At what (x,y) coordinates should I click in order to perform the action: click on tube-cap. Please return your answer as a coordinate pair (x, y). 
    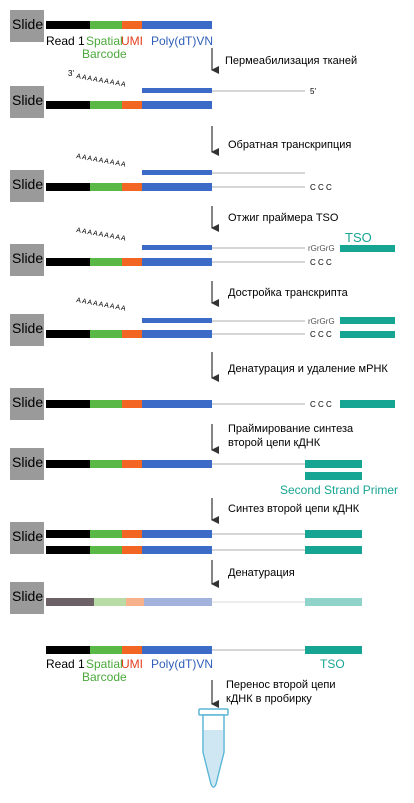
    Looking at the image, I should click on (213, 712).